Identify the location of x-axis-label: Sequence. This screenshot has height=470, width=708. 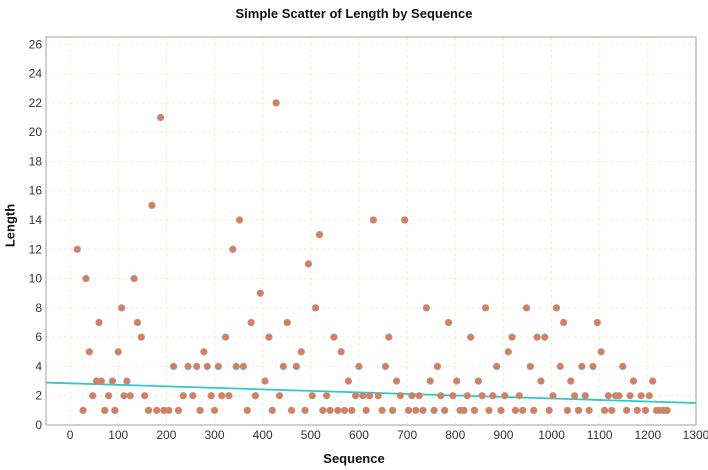
(354, 458).